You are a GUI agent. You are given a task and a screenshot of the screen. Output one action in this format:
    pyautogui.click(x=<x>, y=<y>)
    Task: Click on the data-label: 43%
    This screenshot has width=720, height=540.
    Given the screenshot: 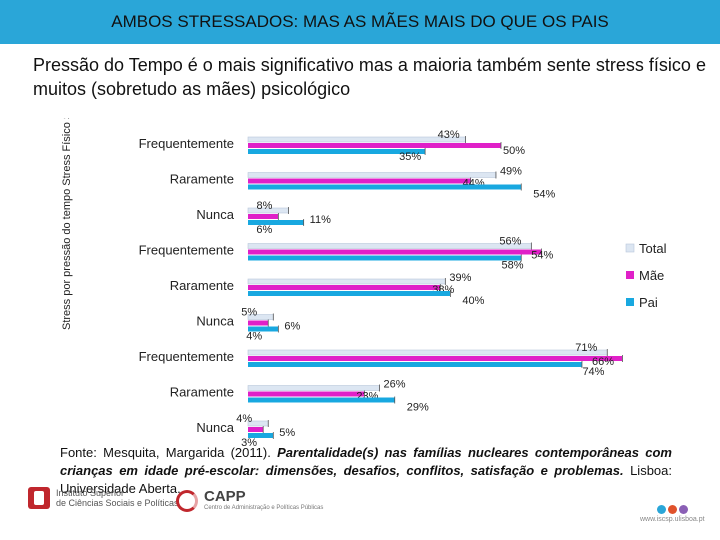 What is the action you would take?
    pyautogui.click(x=449, y=135)
    